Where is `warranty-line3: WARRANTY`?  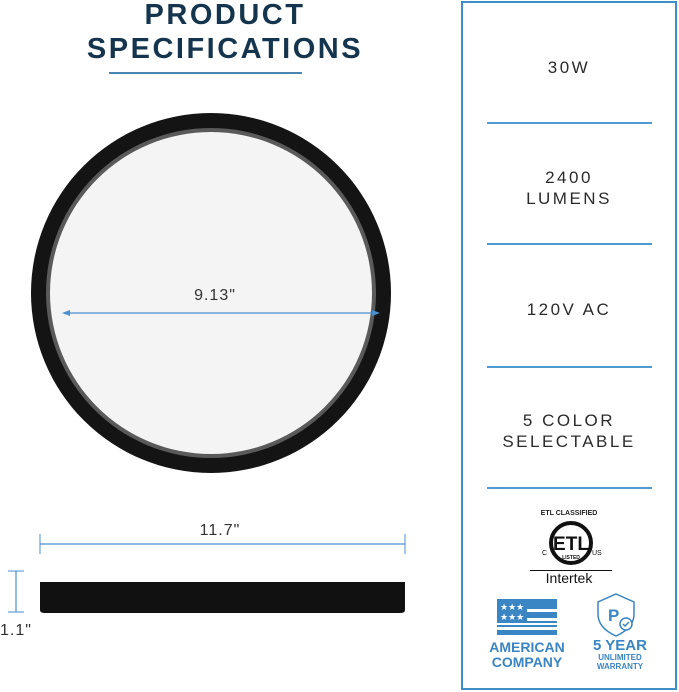 warranty-line3: WARRANTY is located at coordinates (620, 666).